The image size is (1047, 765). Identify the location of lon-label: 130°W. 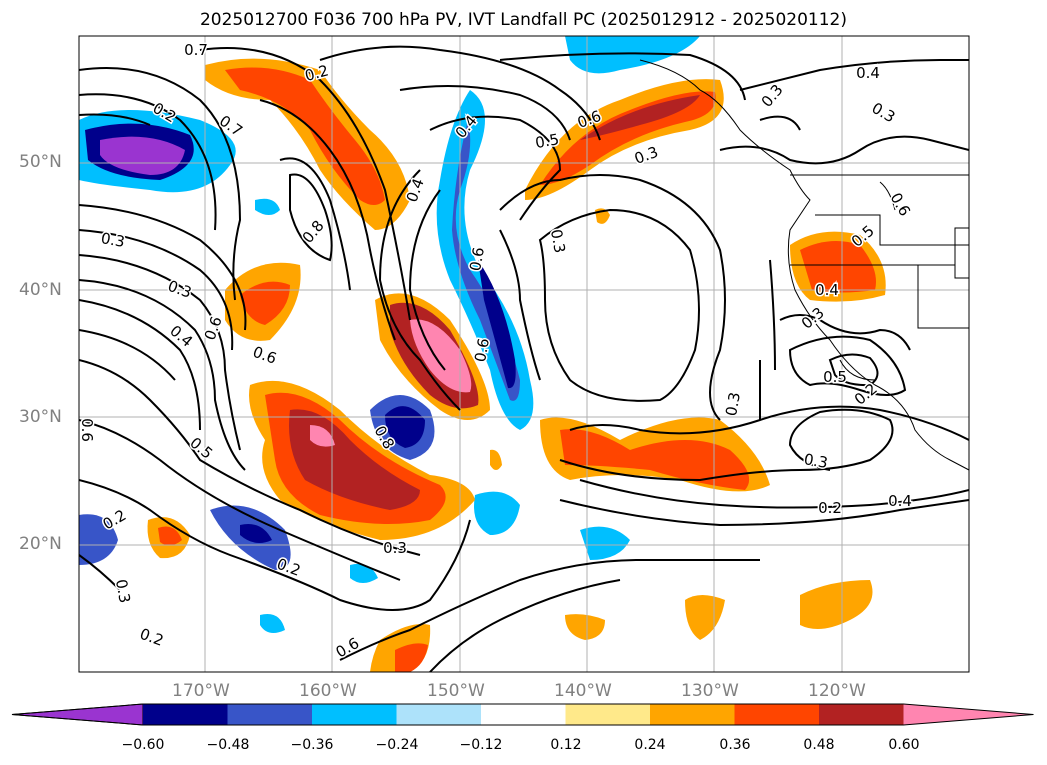
(710, 691).